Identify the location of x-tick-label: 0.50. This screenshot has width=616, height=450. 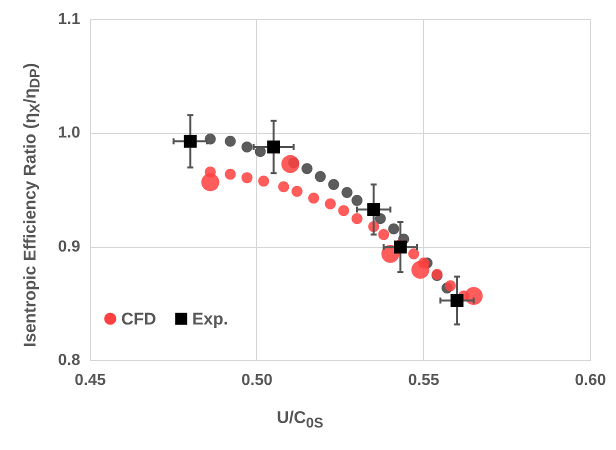
(257, 380).